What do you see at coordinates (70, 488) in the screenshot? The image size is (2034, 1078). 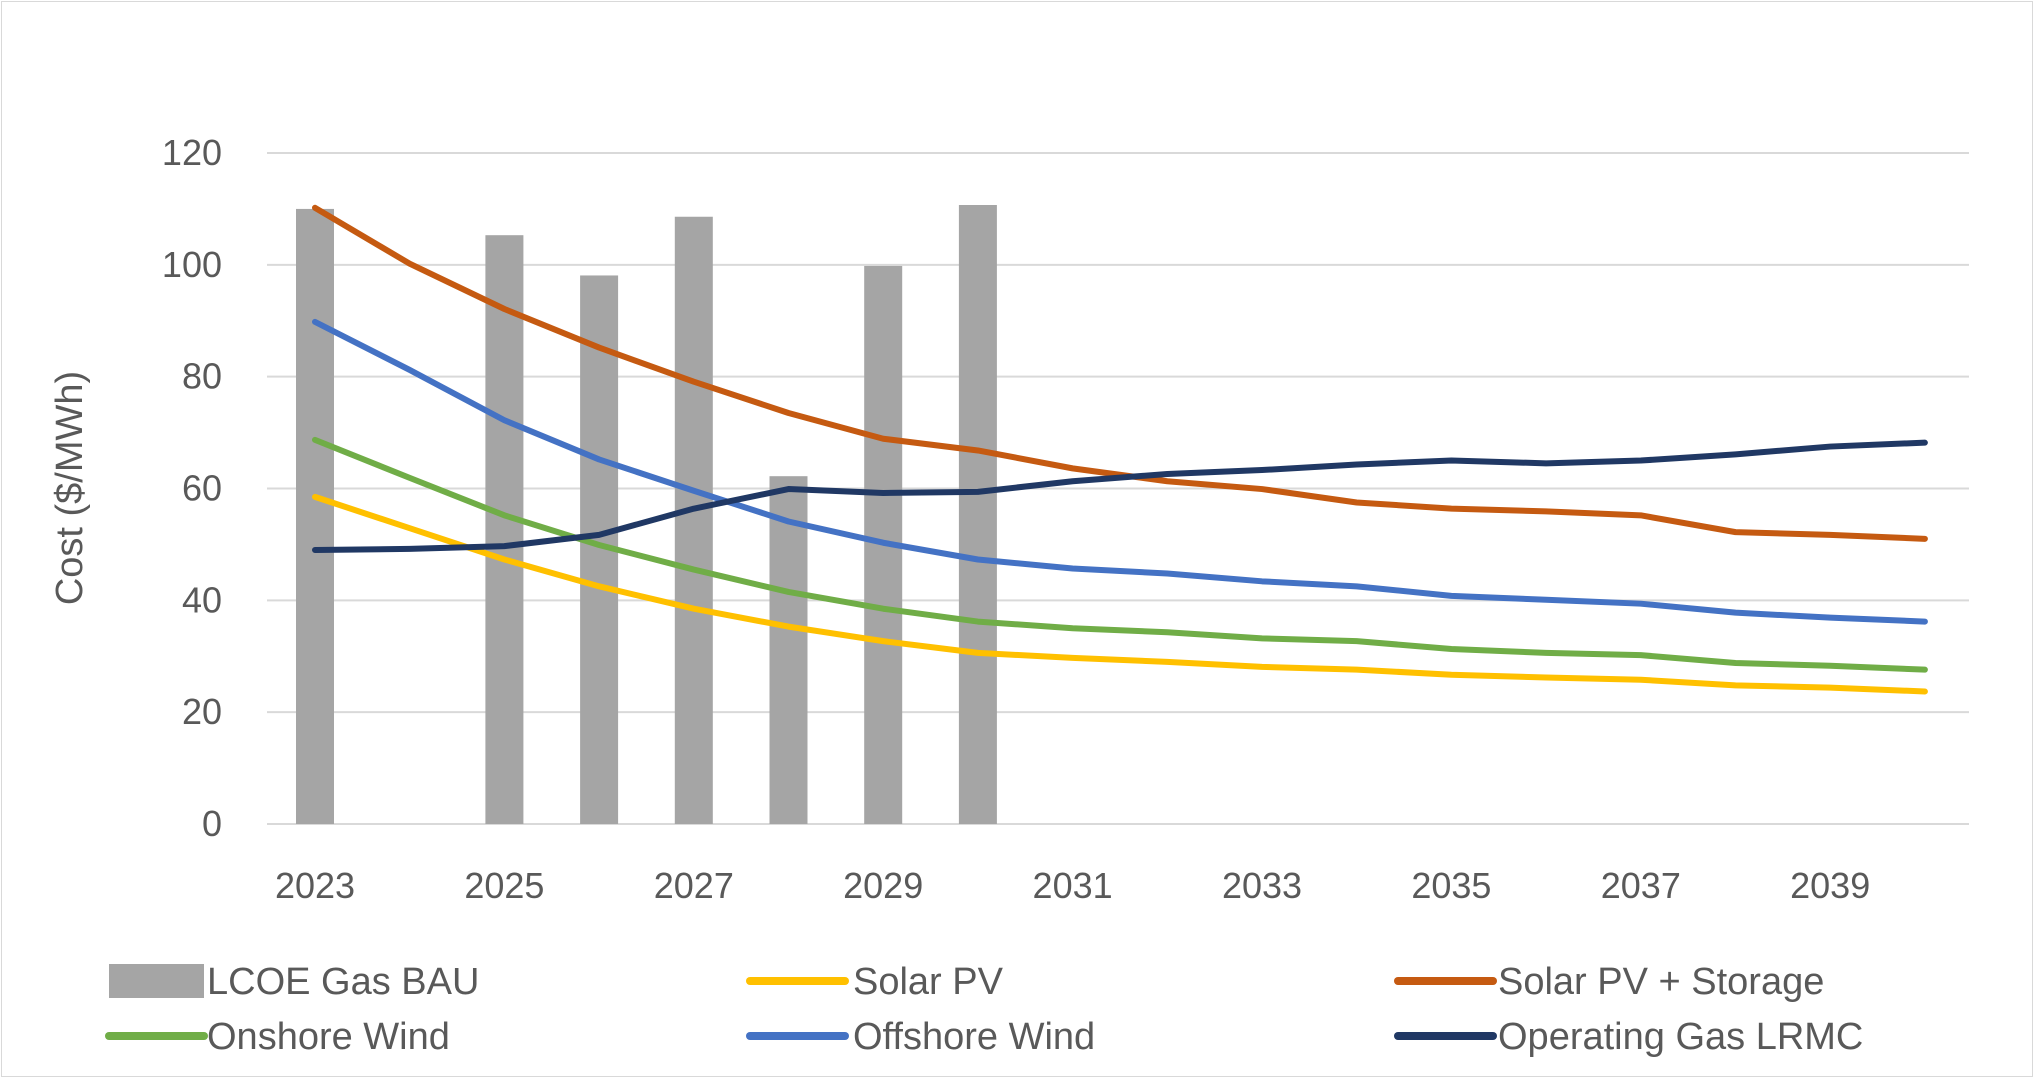 I see `y-axis-label: Cost ($/MWh)` at bounding box center [70, 488].